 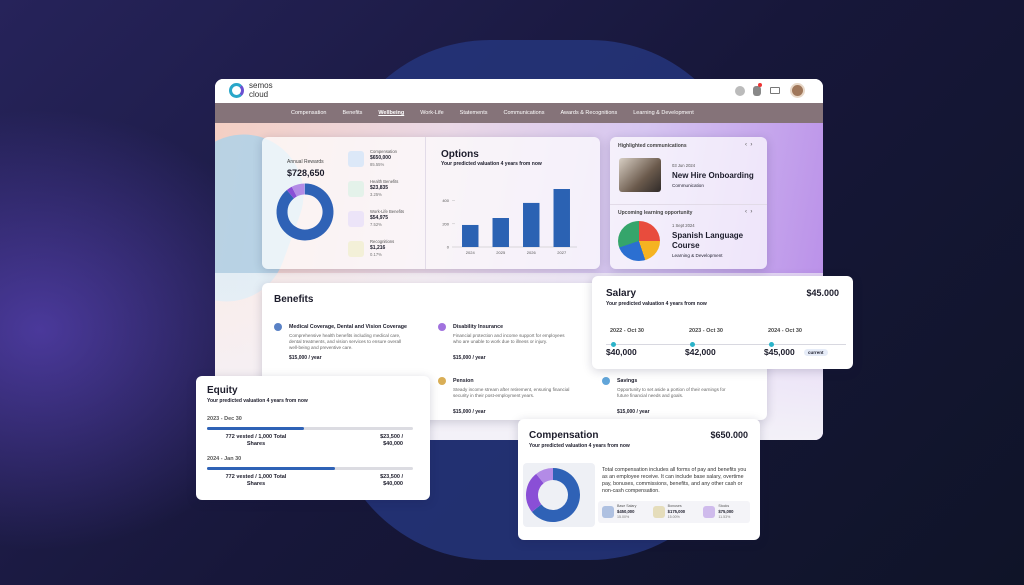 What do you see at coordinates (740, 91) in the screenshot?
I see `settings-icon` at bounding box center [740, 91].